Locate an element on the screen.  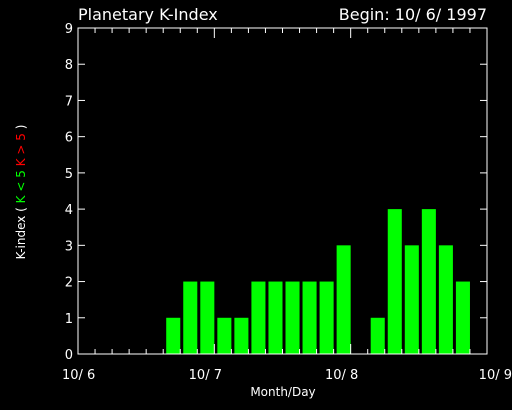
y-tick-label-6: 6 is located at coordinates (69, 138).